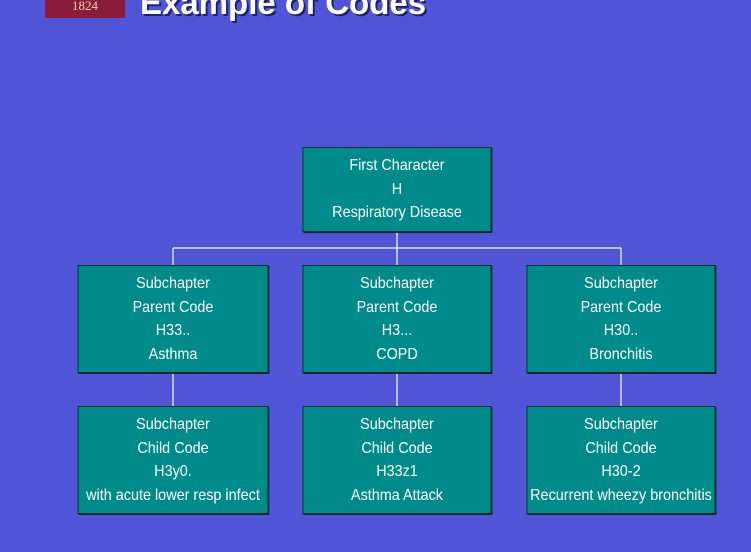 Image resolution: width=751 pixels, height=552 pixels. I want to click on parent-2-line-4: COPD, so click(397, 354).